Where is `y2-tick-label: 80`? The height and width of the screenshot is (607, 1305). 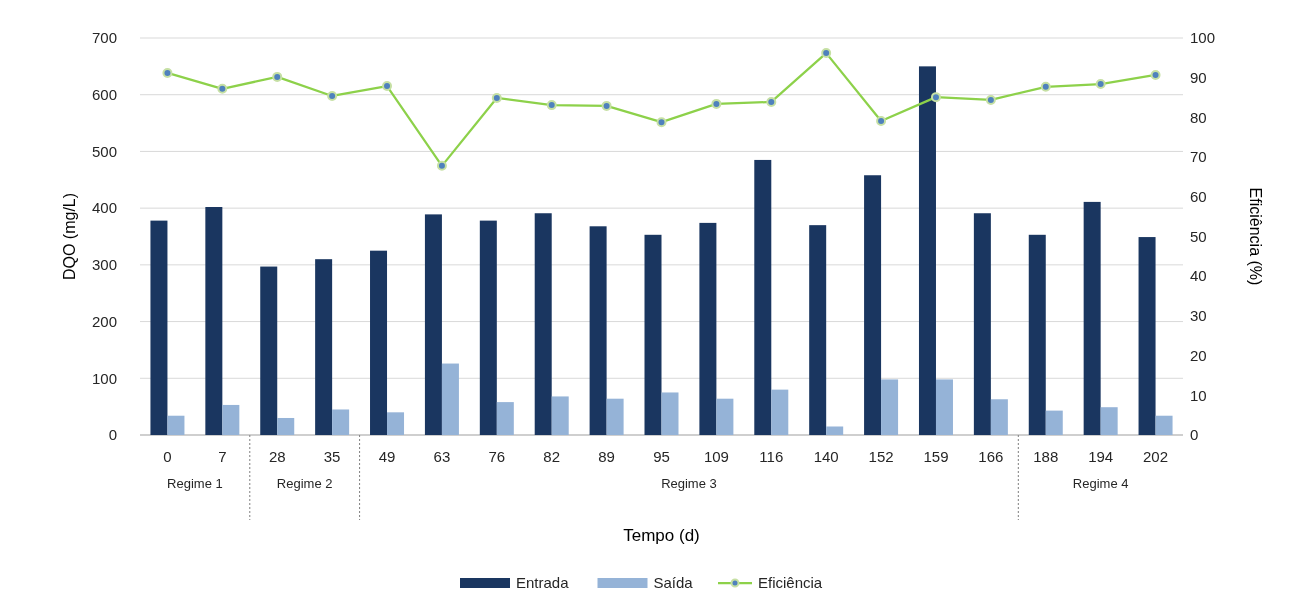
y2-tick-label: 80 is located at coordinates (1198, 117).